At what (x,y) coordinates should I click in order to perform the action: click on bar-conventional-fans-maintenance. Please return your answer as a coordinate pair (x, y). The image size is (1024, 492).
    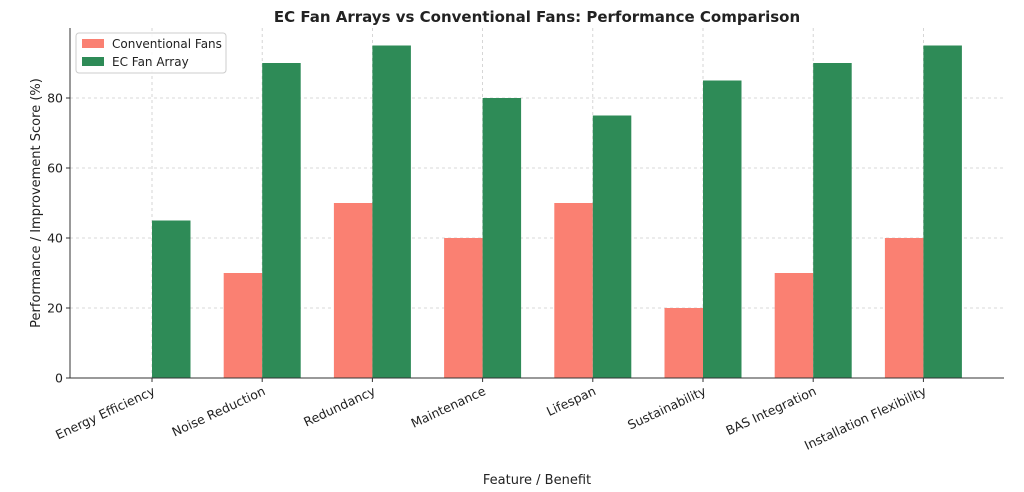
    Looking at the image, I should click on (463, 308).